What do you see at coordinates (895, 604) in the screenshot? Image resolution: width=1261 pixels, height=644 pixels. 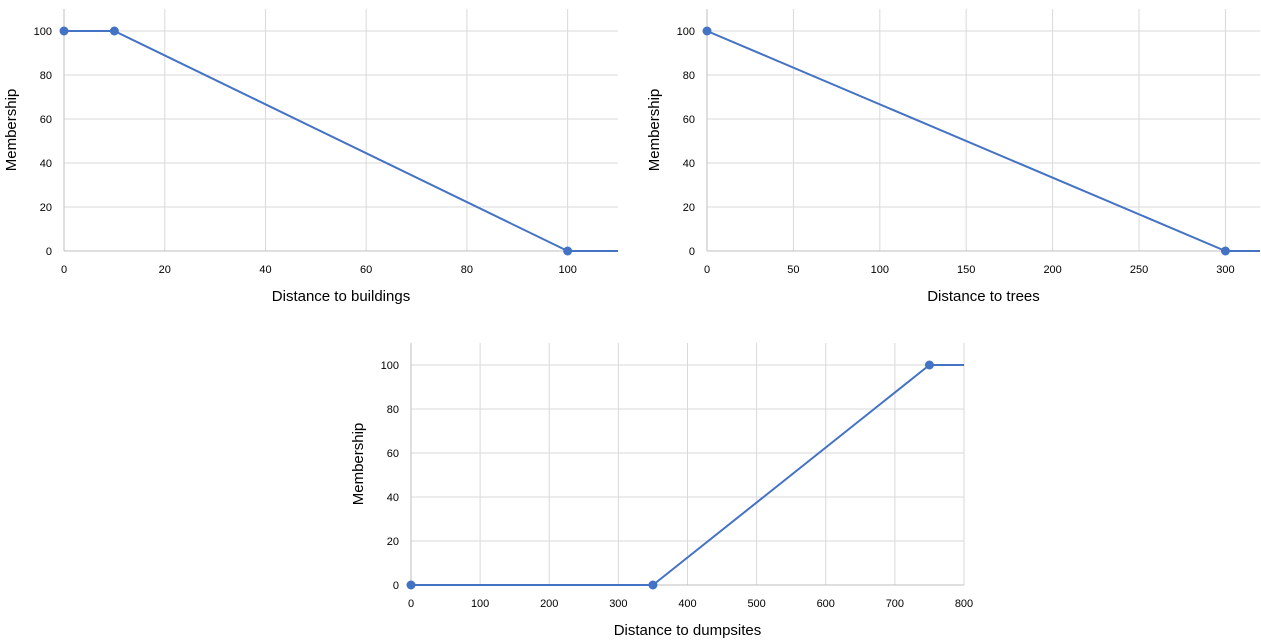 I see `x-tick-label: 700` at bounding box center [895, 604].